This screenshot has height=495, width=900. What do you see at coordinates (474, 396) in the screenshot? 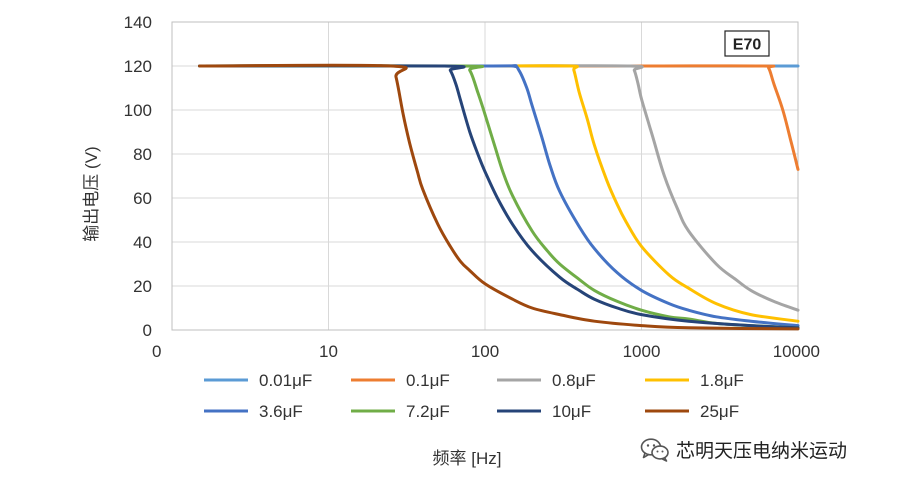
I see `legend: 0.01μF 0.1μF 0.8μF 1.8μF 3.6μF 7.2μF 10μF 25μF` at bounding box center [474, 396].